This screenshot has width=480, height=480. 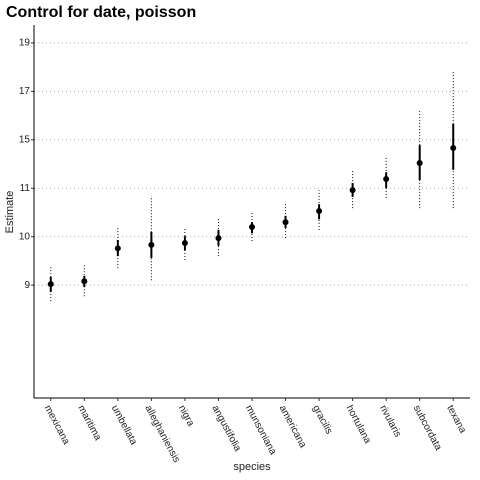 I want to click on y-tick-label: 15, so click(x=25, y=139).